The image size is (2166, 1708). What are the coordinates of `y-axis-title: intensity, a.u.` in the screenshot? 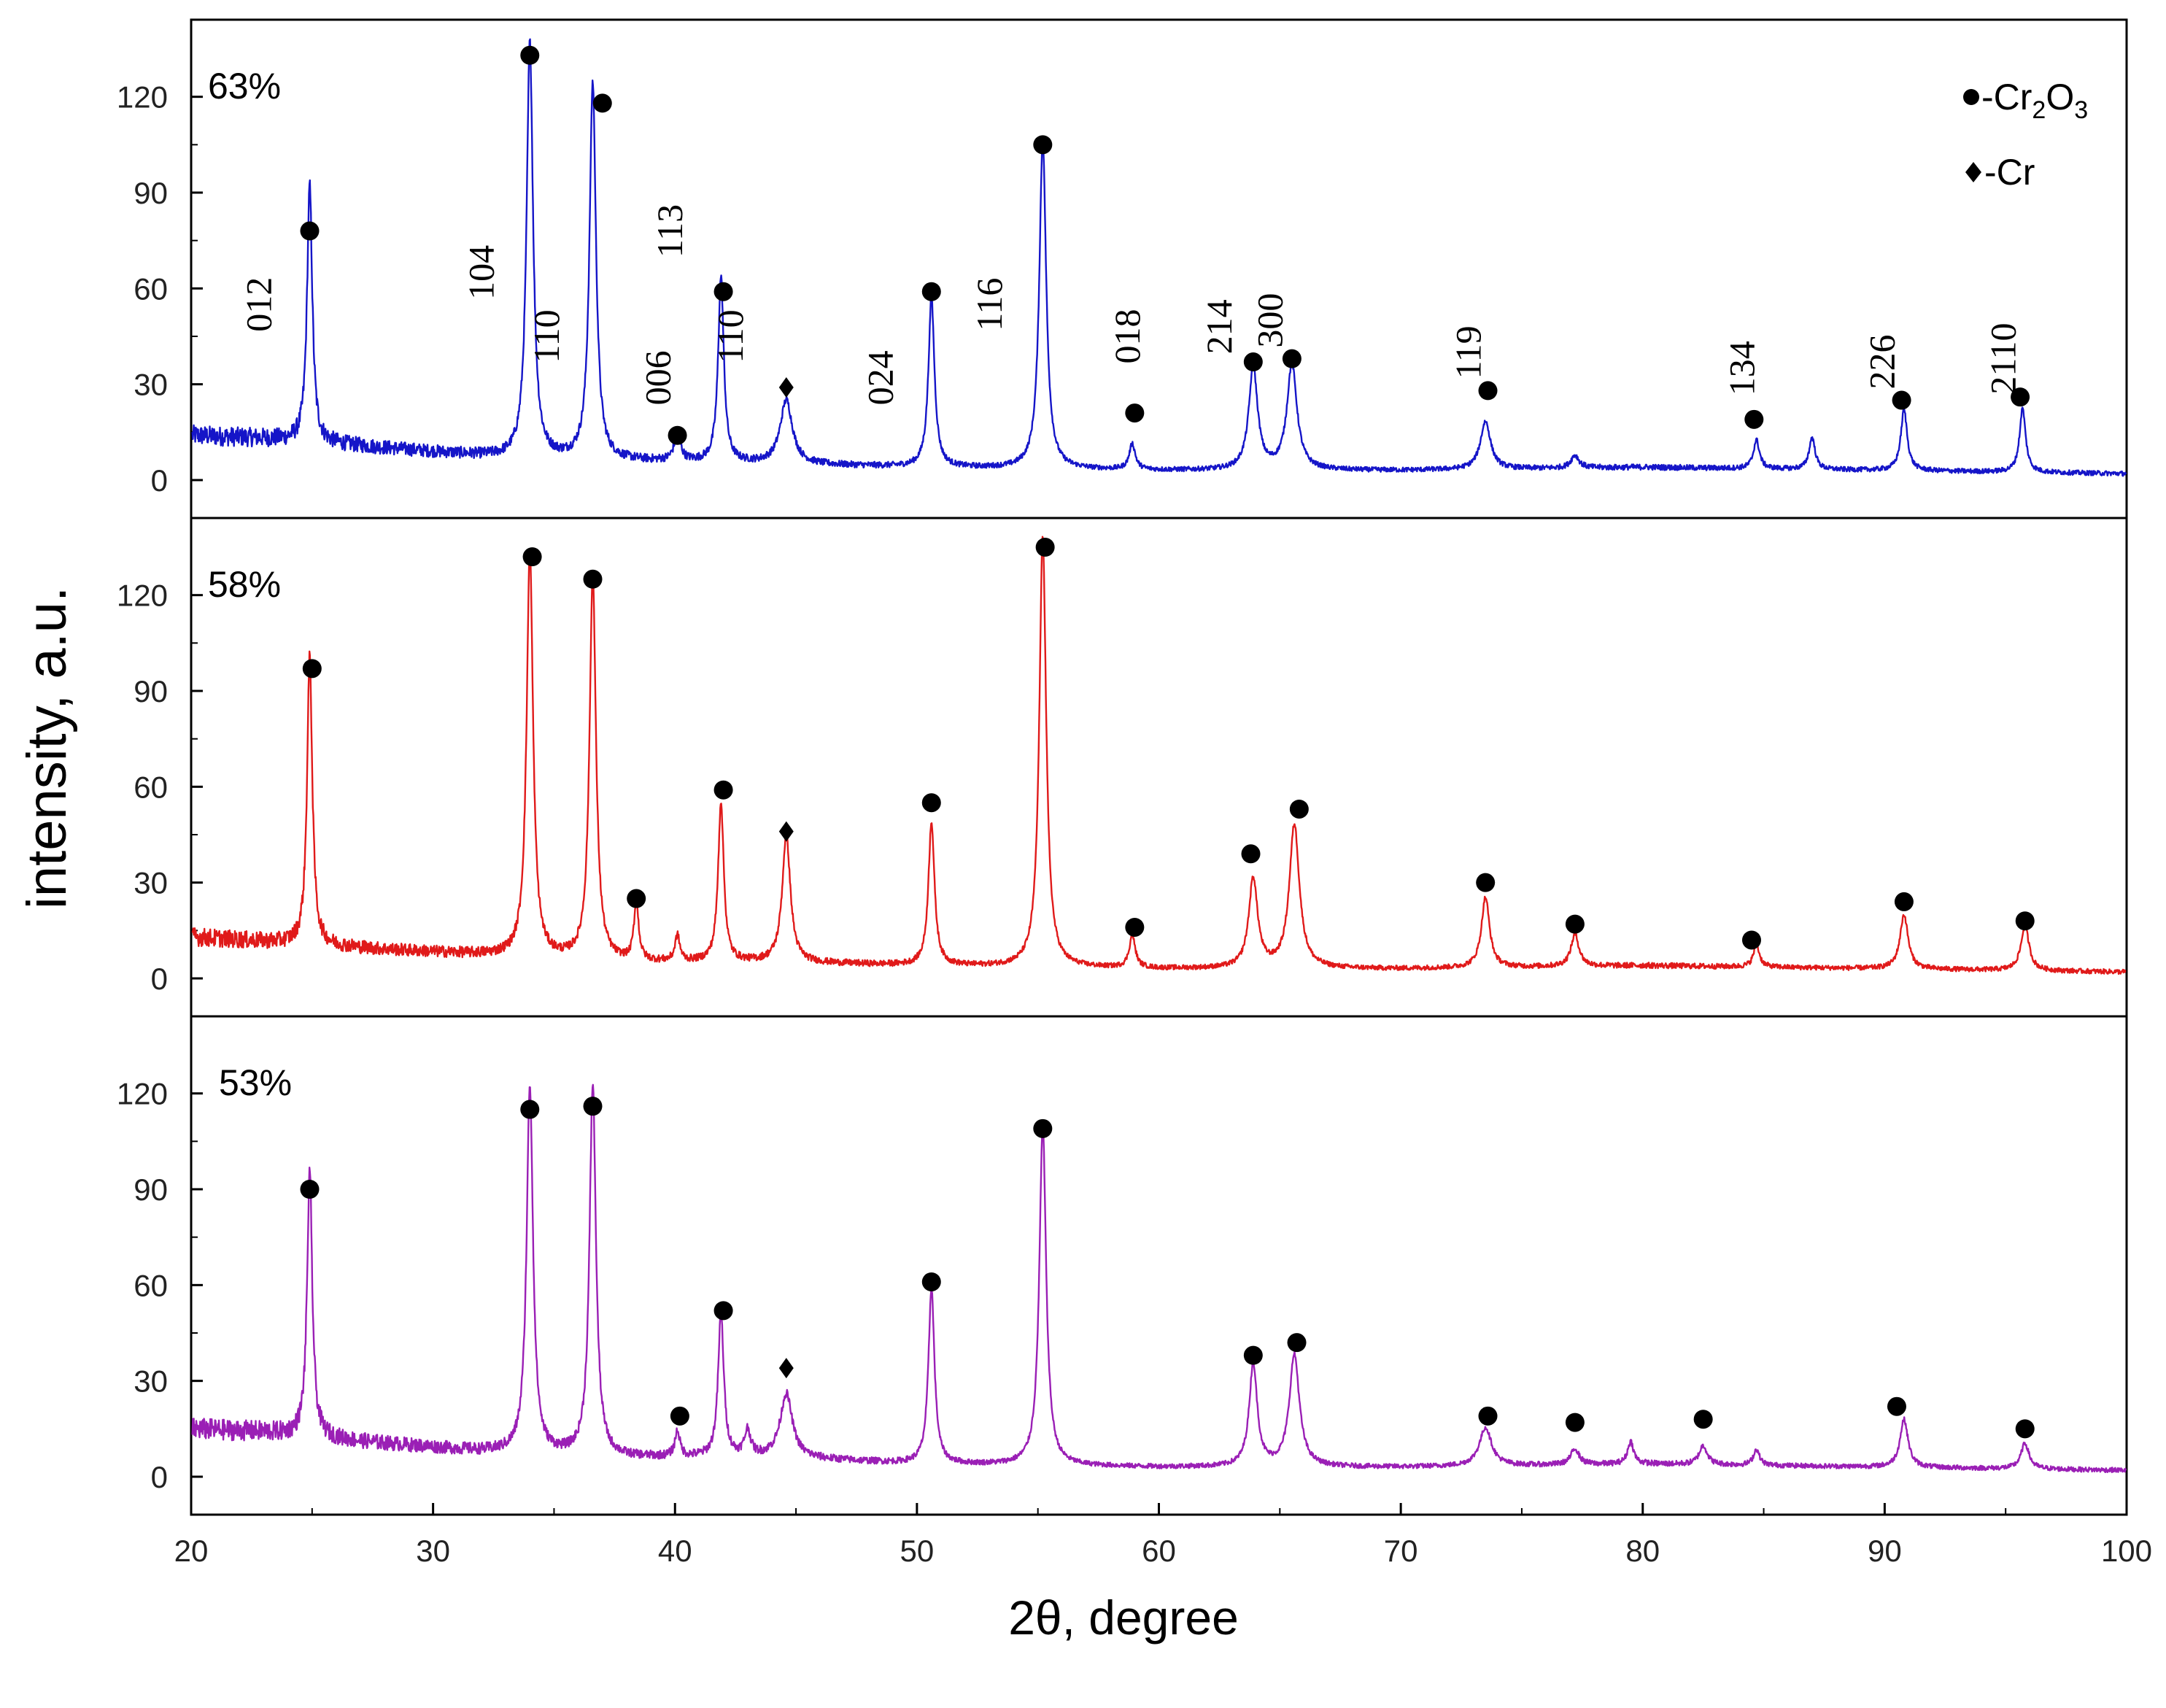 It's located at (47, 748).